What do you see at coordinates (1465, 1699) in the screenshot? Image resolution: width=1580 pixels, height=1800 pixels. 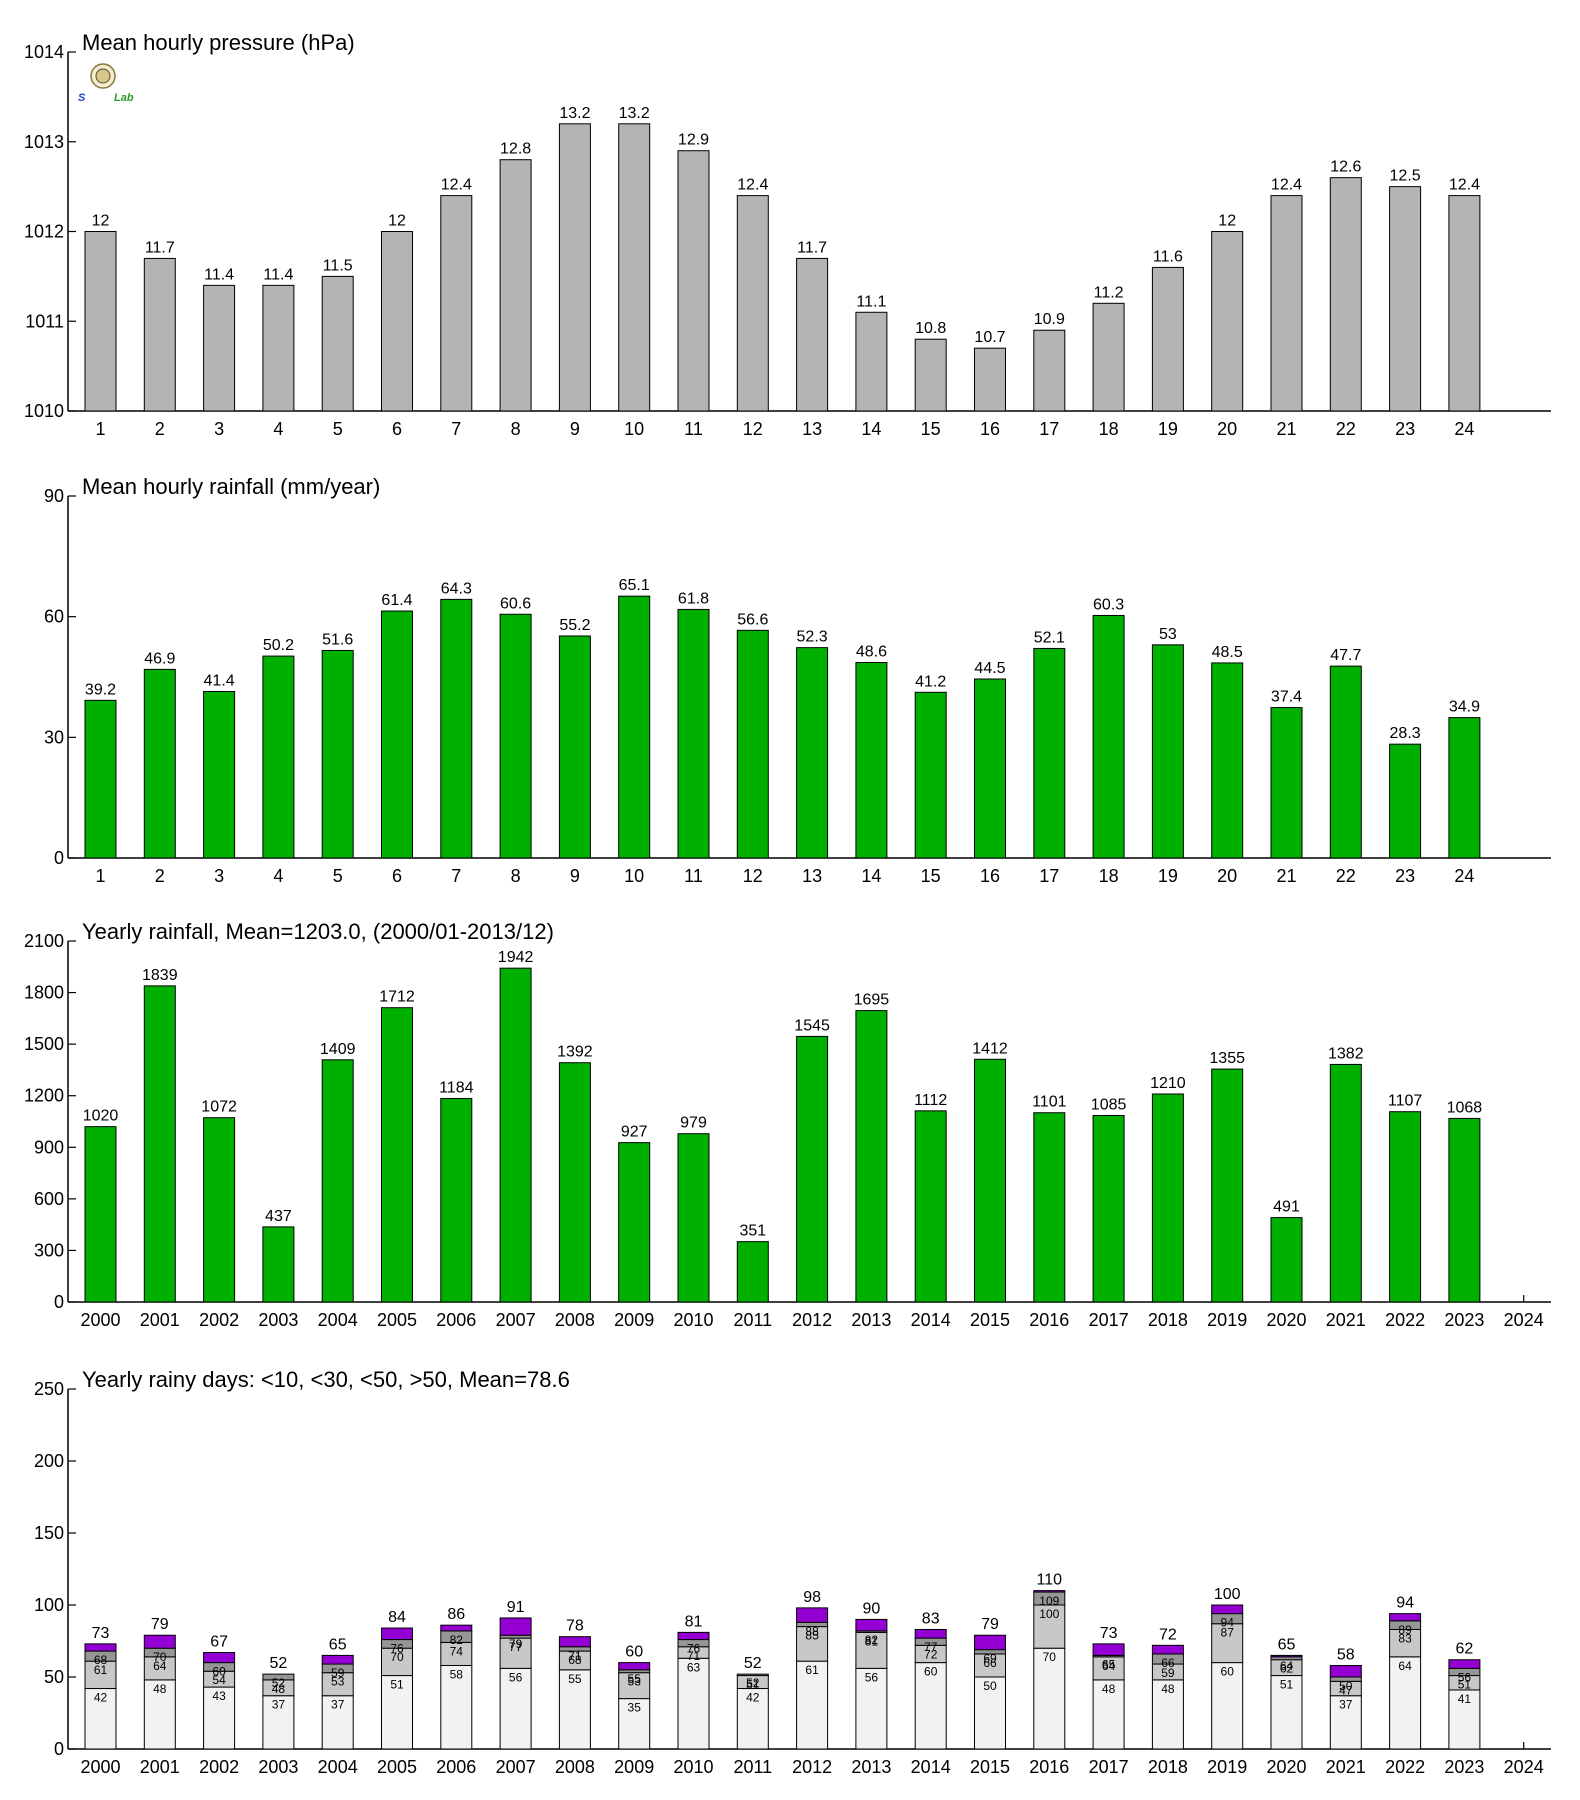 I see `segment-label: 41` at bounding box center [1465, 1699].